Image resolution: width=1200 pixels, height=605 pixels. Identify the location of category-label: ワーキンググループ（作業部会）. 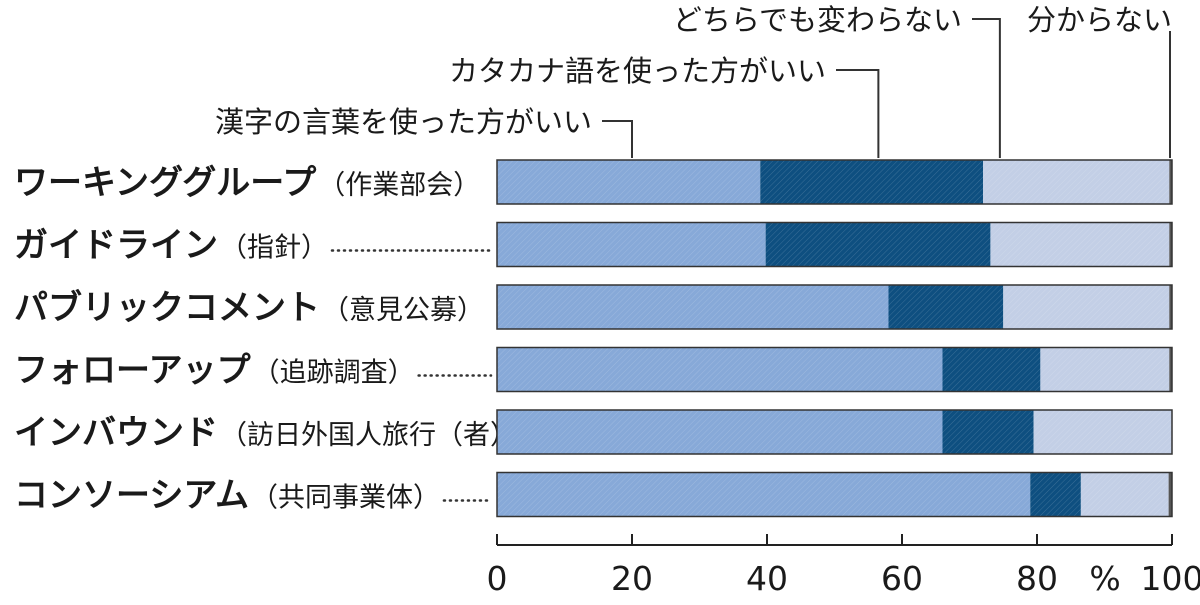
(247, 183).